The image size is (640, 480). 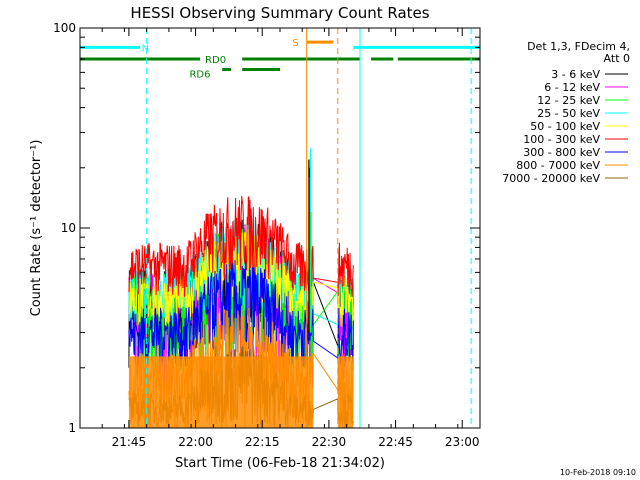 What do you see at coordinates (617, 58) in the screenshot?
I see `legend-header: Att 0` at bounding box center [617, 58].